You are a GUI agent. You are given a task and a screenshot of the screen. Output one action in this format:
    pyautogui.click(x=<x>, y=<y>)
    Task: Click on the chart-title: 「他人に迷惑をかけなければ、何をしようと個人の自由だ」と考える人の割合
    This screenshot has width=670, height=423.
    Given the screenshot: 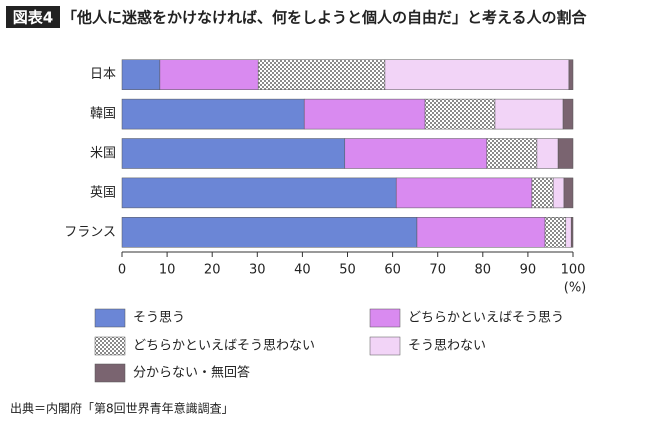 What is the action you would take?
    pyautogui.click(x=325, y=18)
    